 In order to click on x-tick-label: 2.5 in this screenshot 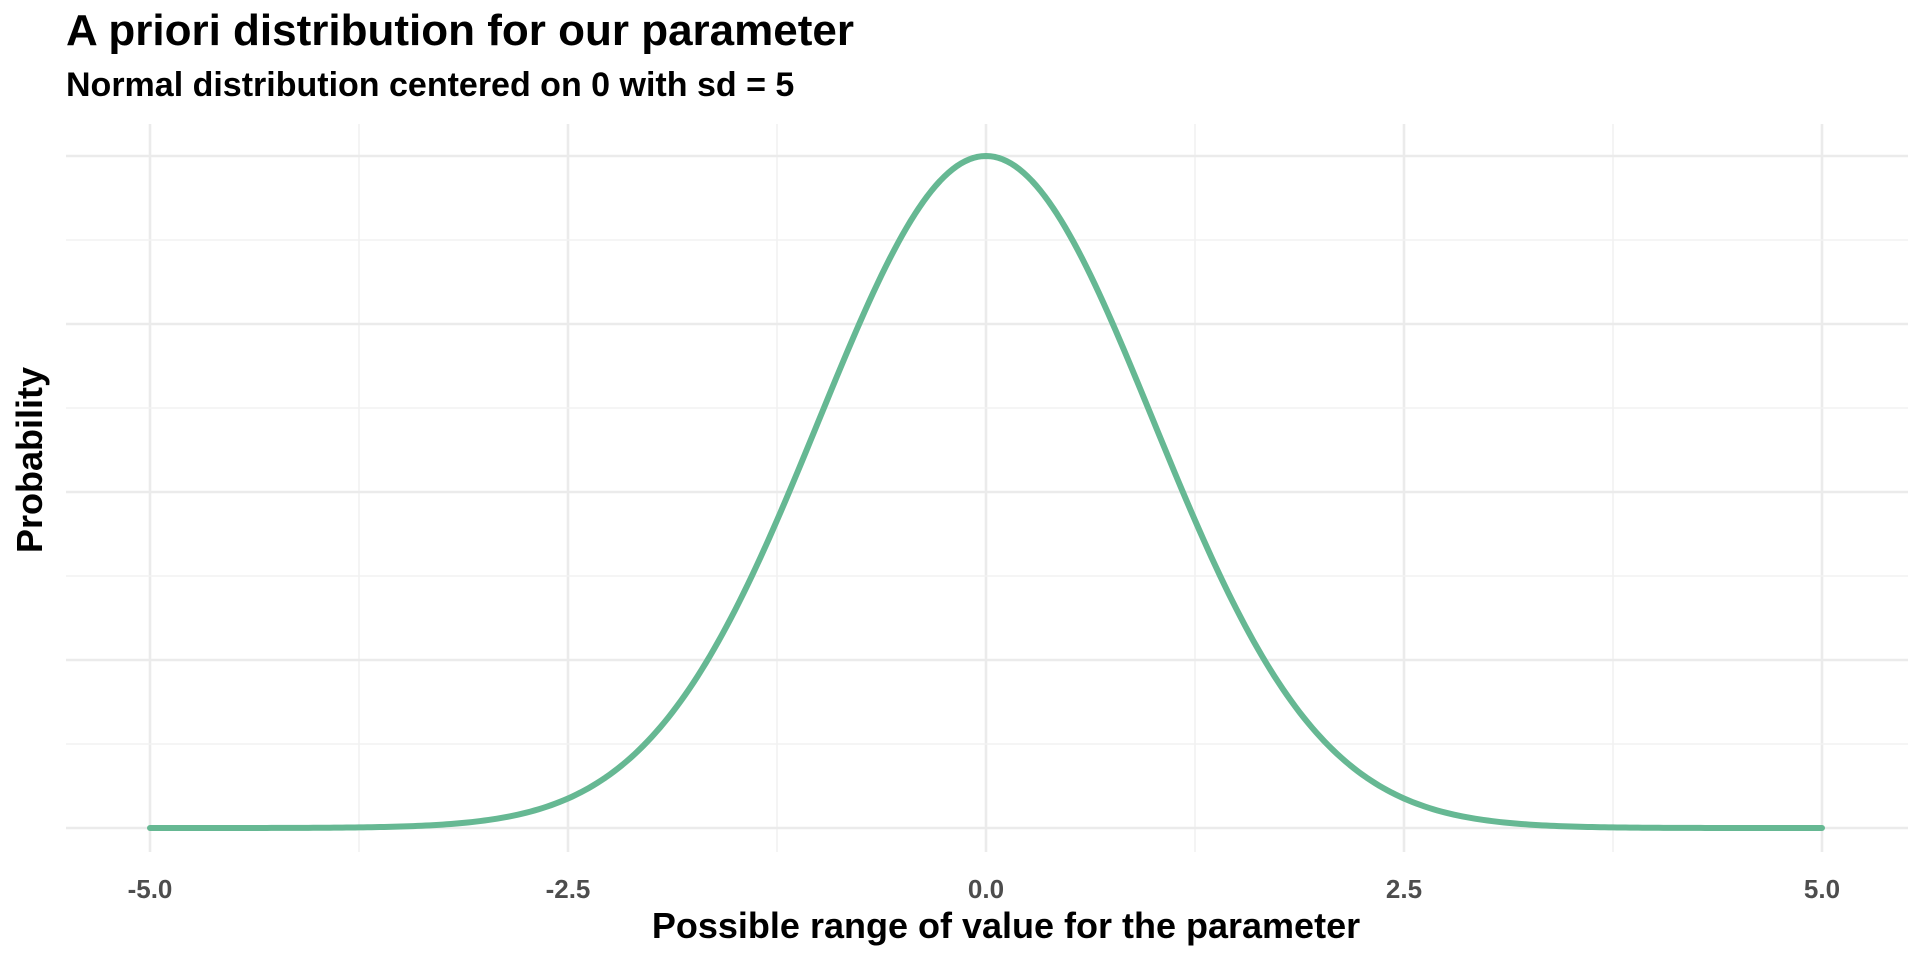, I will do `click(1404, 889)`.